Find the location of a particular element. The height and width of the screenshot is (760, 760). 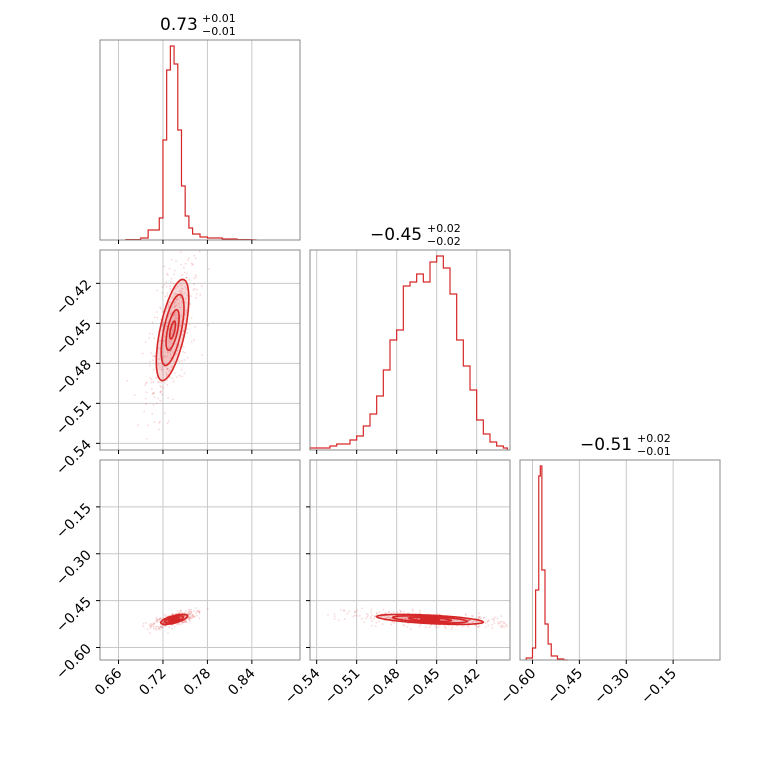

param-plus-2: +0.02 is located at coordinates (654, 438).